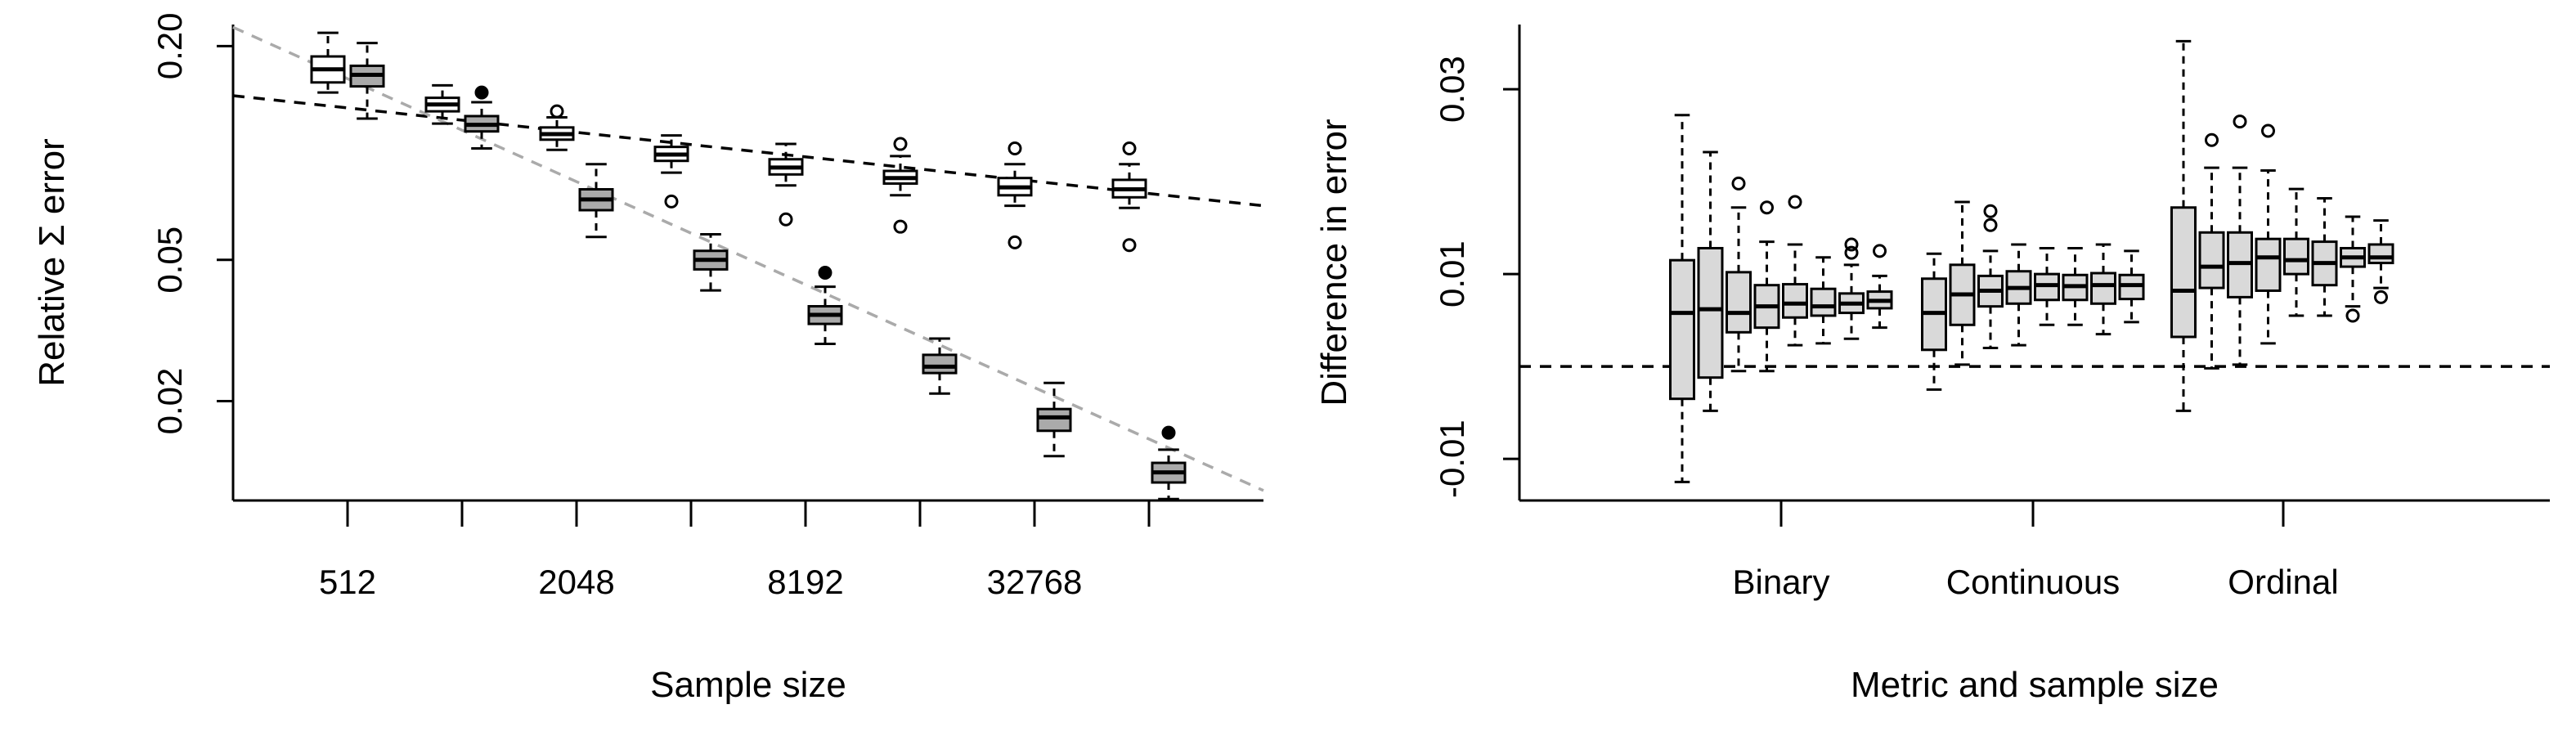  What do you see at coordinates (1452, 273) in the screenshot?
I see `right-y-tick-label: 0.01` at bounding box center [1452, 273].